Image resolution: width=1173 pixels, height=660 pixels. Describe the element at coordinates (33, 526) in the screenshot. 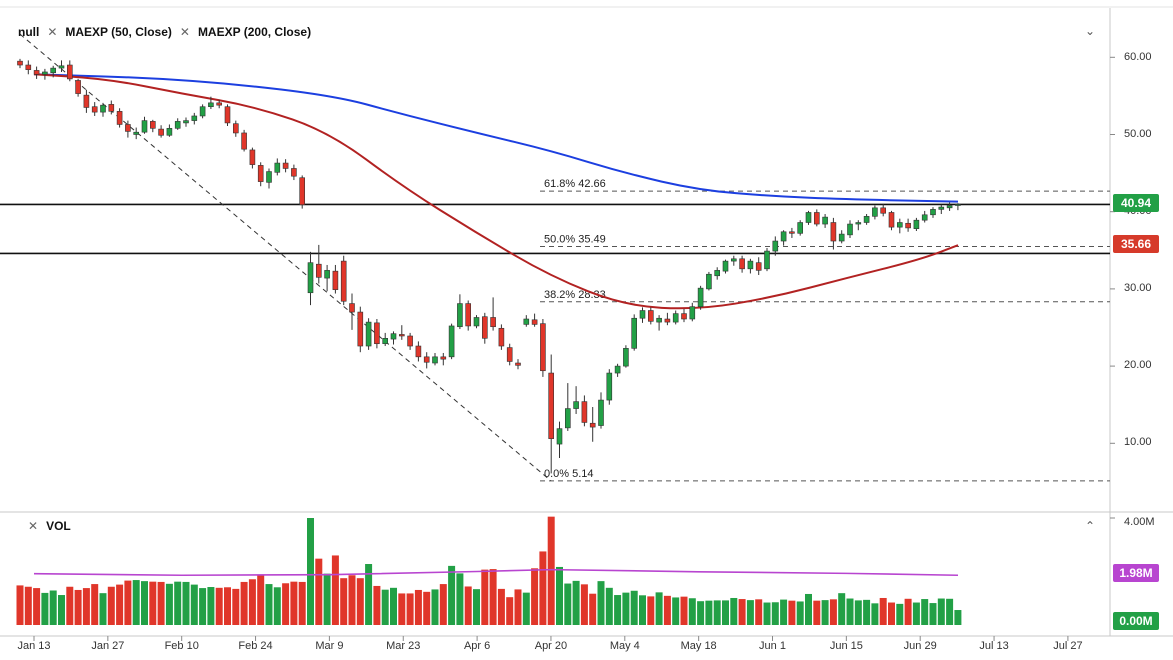

I see `remove-volume-icon: ✕` at that location.